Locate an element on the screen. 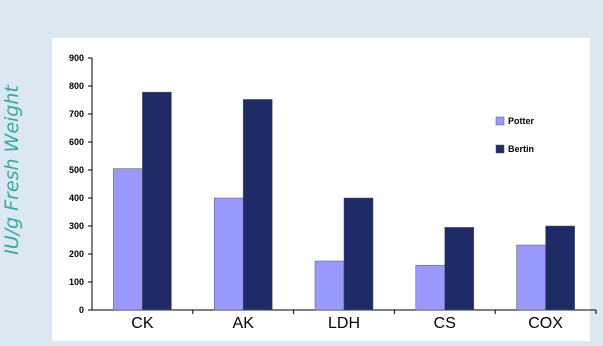 The height and width of the screenshot is (346, 603). bar-bertin-ak is located at coordinates (257, 205).